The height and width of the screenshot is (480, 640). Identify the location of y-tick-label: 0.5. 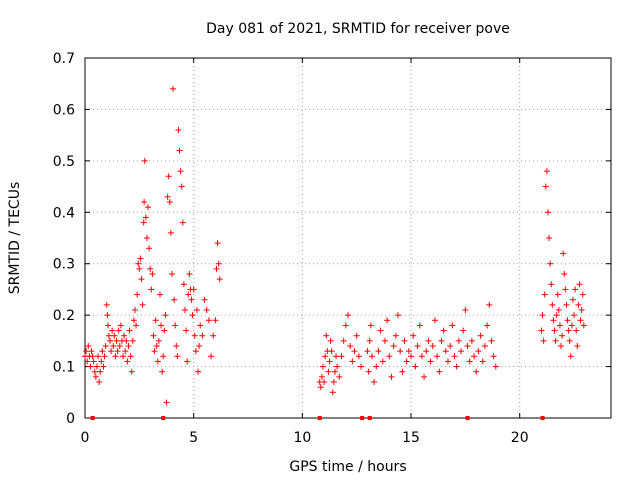
(64, 162).